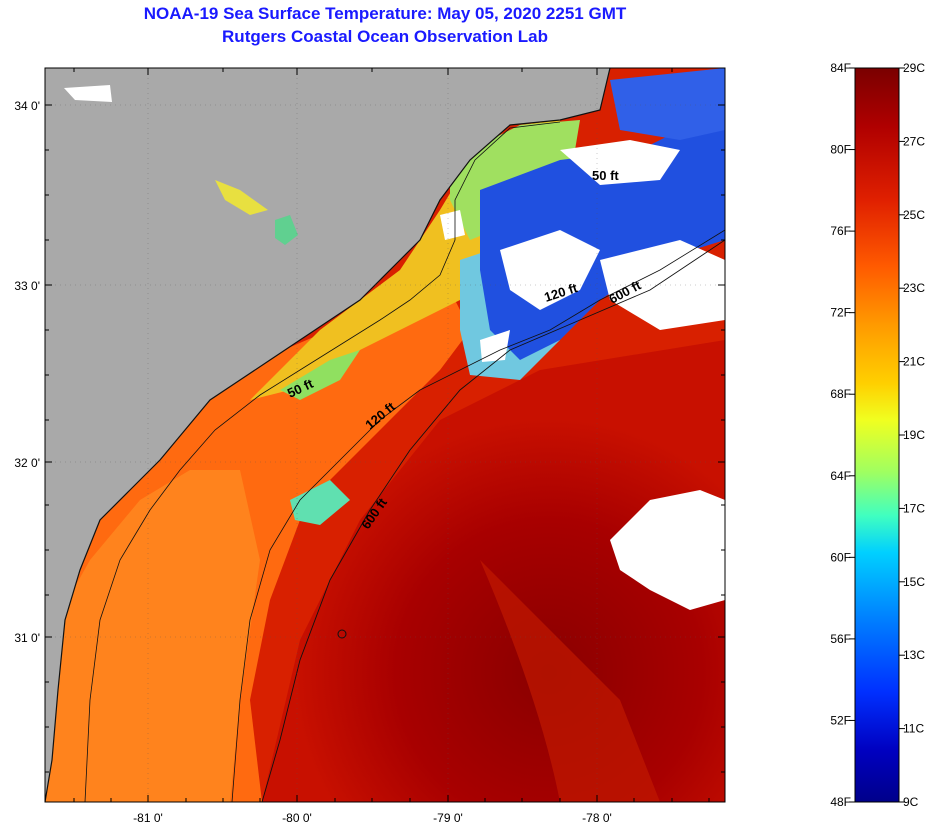  I want to click on colorbar-ticks, so click(877, 435).